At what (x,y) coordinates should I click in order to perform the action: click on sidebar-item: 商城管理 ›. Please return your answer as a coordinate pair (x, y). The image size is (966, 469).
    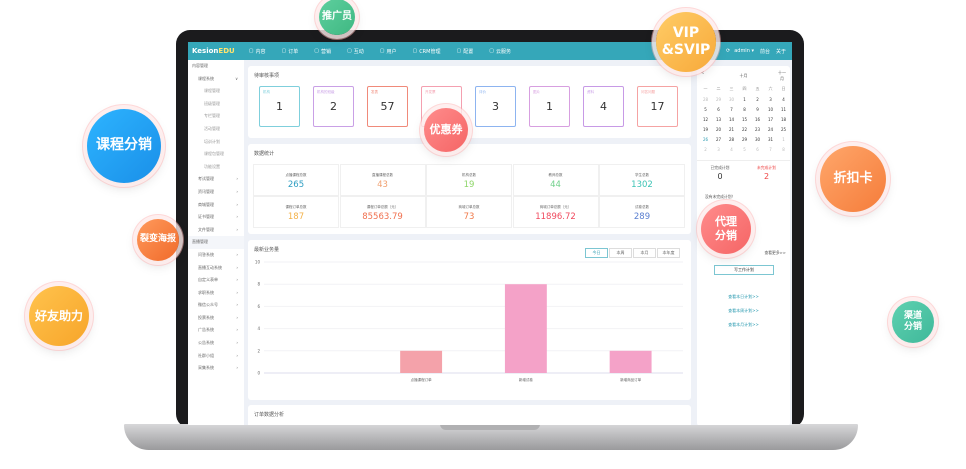
    Looking at the image, I should click on (216, 205).